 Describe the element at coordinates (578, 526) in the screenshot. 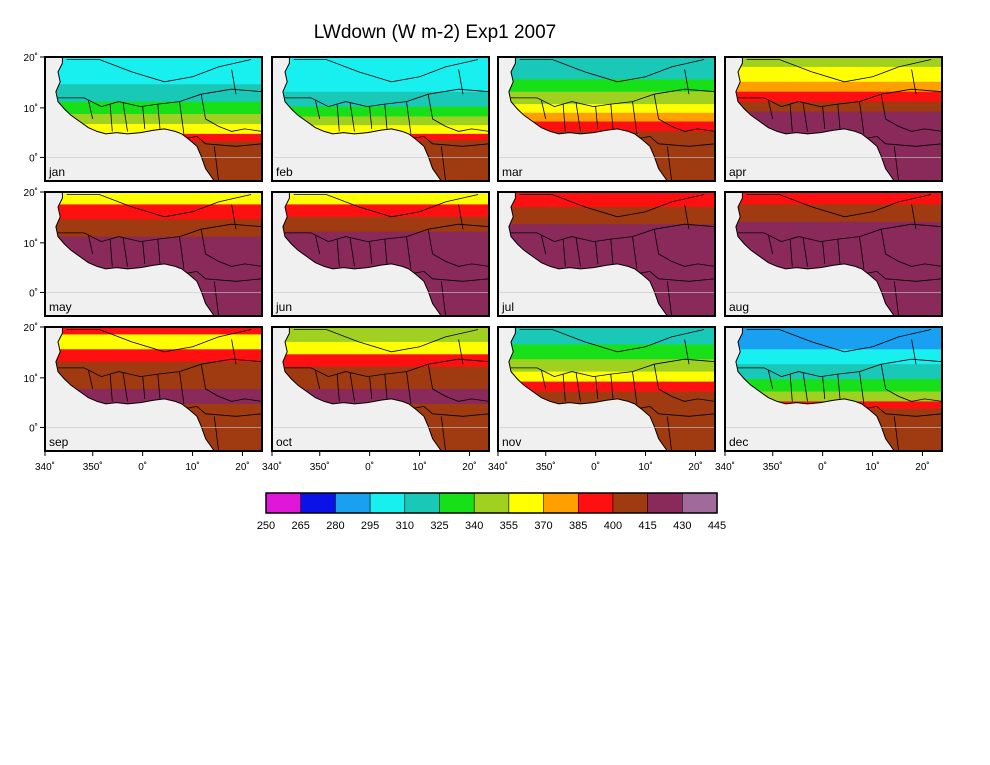

I see `colorbar-label: 385` at that location.